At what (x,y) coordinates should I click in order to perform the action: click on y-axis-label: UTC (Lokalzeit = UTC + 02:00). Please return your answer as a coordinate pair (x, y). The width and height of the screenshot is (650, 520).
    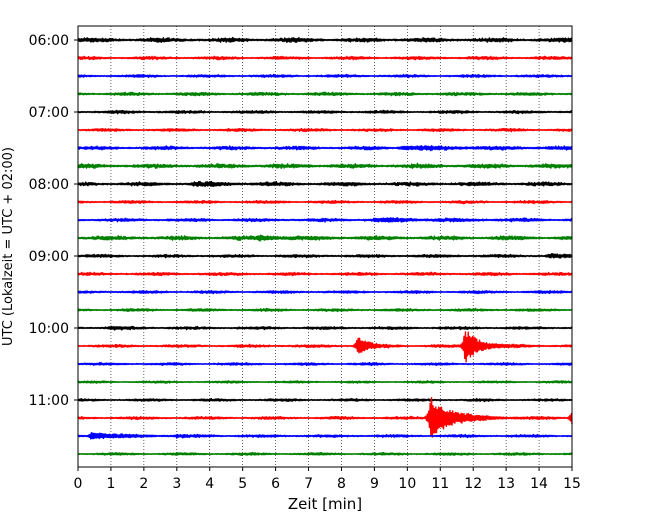
    Looking at the image, I should click on (8, 246).